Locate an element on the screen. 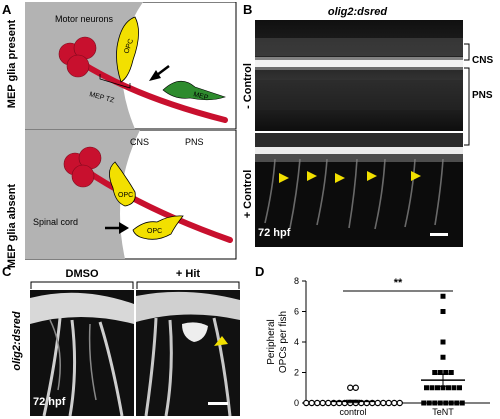 This screenshot has width=500, height=419. micrograph-minus-control is located at coordinates (359, 75).